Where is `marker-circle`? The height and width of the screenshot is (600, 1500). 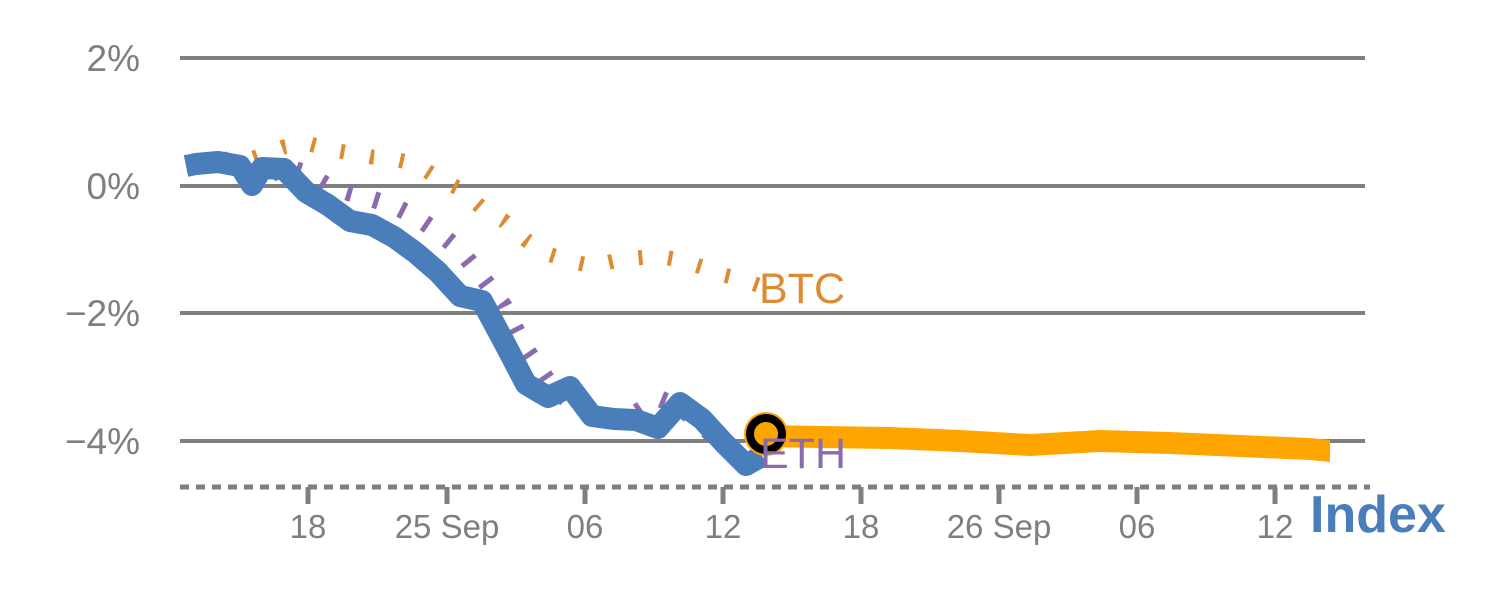 marker-circle is located at coordinates (766, 434).